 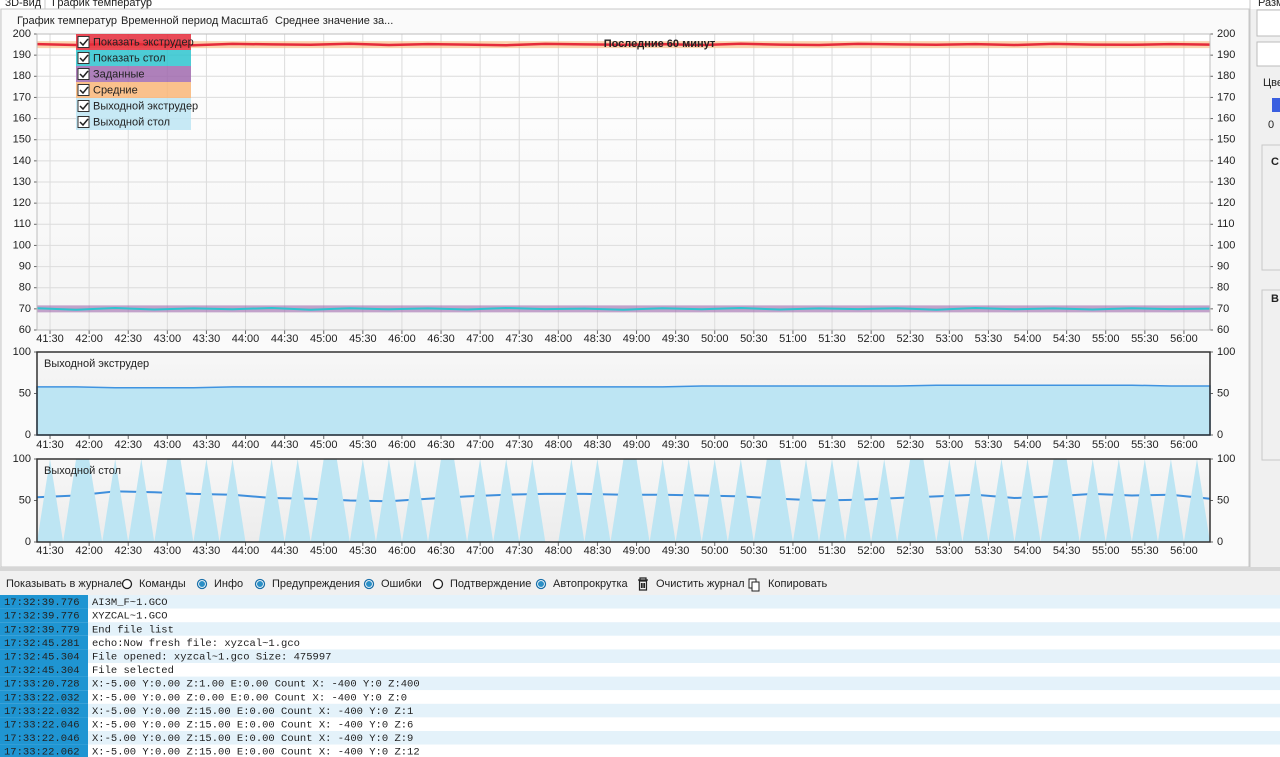 What do you see at coordinates (490, 584) in the screenshot?
I see `radio-label: Подтверждение` at bounding box center [490, 584].